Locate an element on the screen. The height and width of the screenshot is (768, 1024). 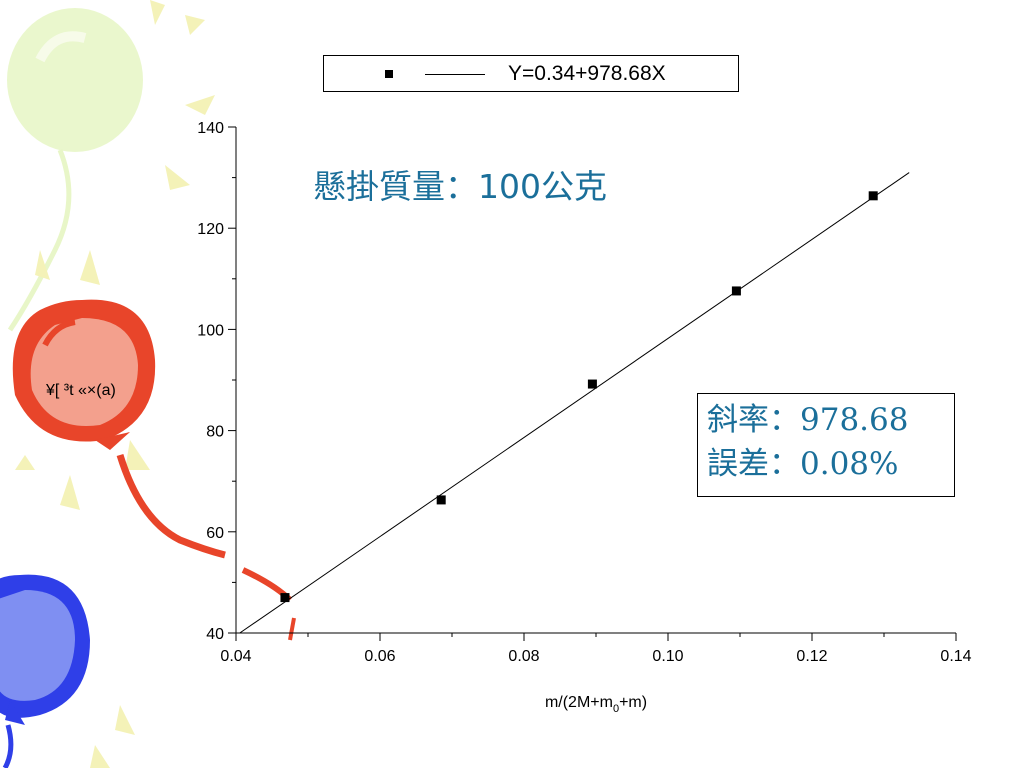
slope-text: 斜率：978.68 is located at coordinates (808, 420).